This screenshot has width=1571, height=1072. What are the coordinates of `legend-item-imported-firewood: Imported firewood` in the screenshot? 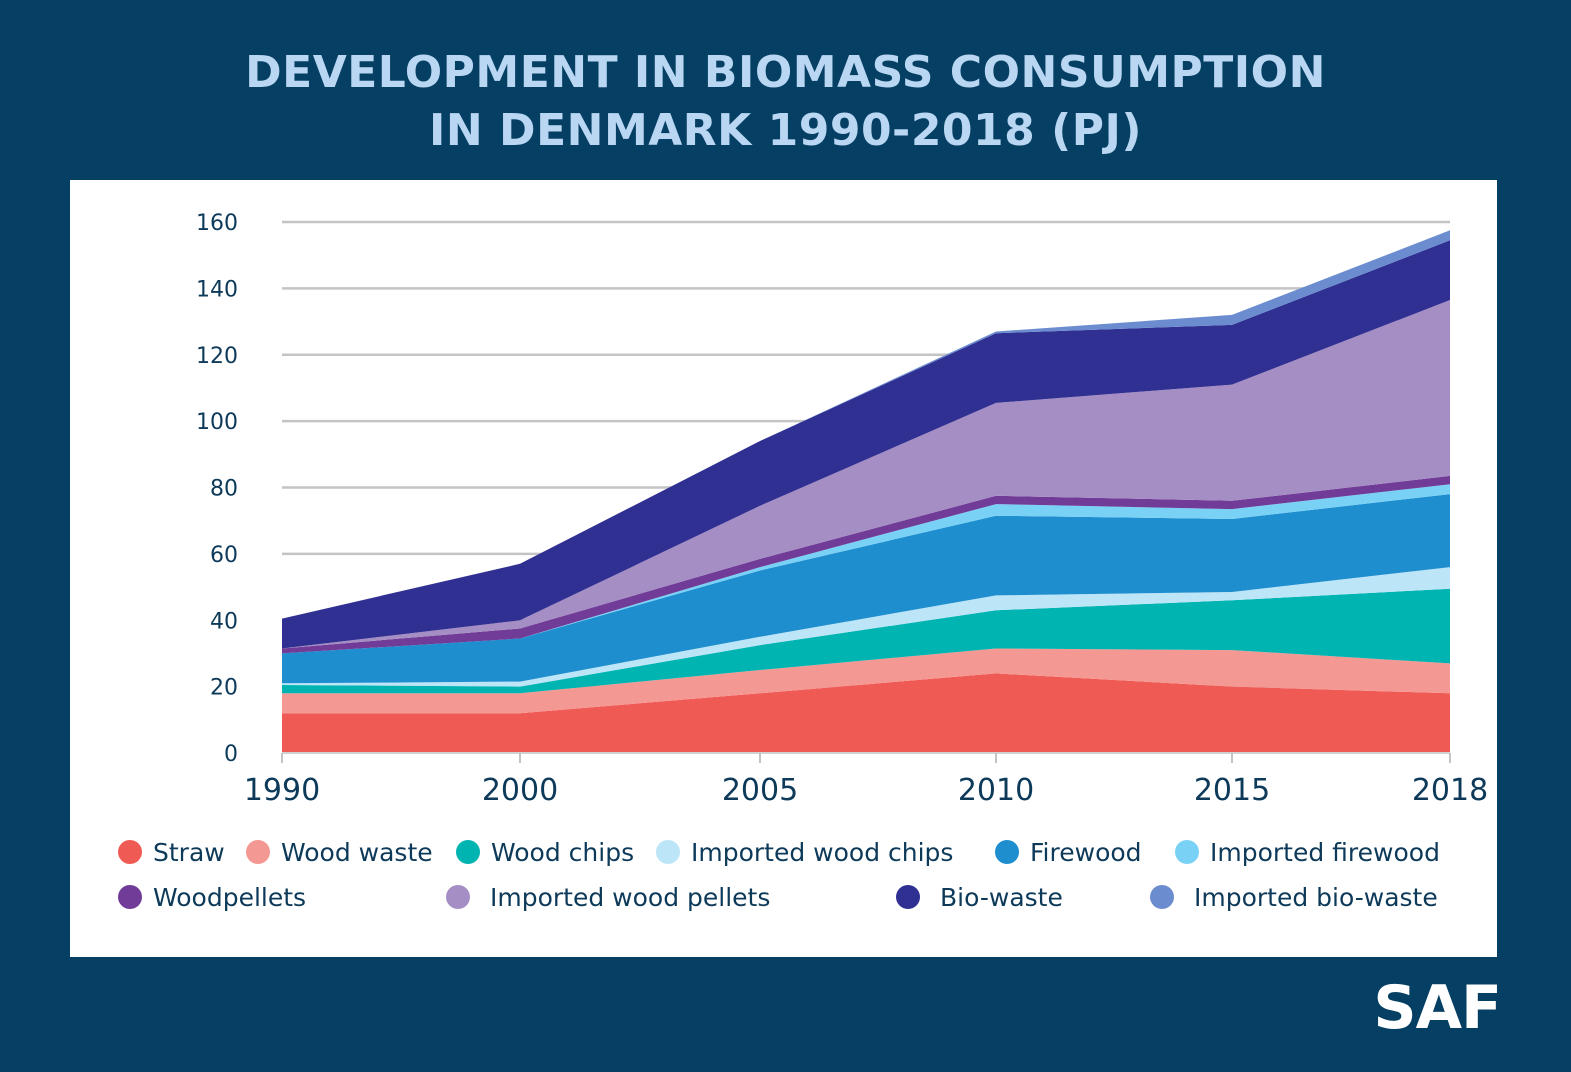 It's located at (1307, 852).